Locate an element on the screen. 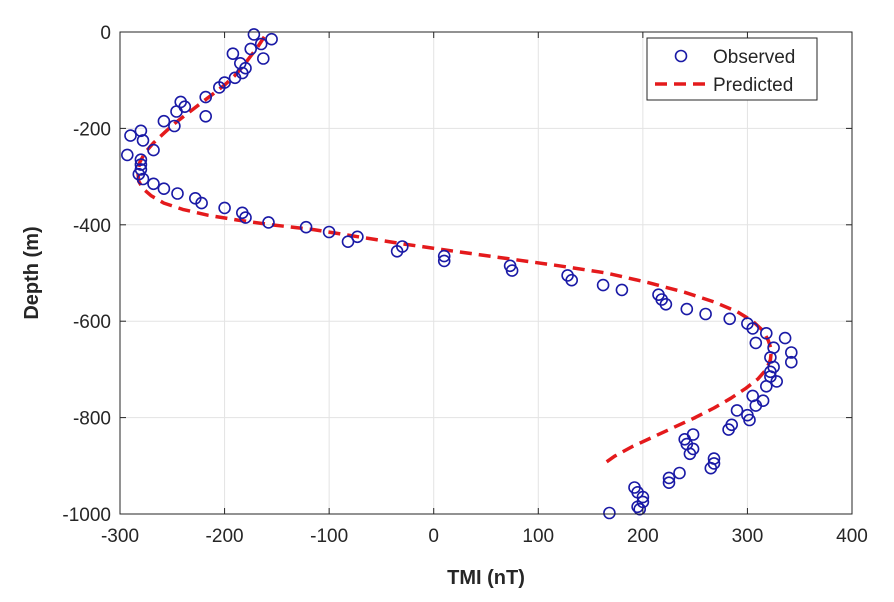 This screenshot has height=602, width=894. legend: Observed Predicted is located at coordinates (732, 69).